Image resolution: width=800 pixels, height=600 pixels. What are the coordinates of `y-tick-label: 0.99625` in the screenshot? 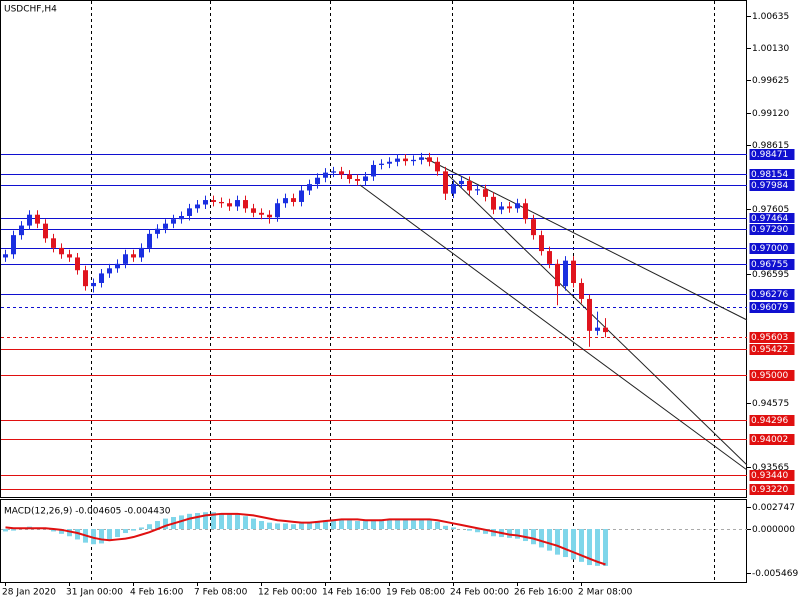 It's located at (770, 81).